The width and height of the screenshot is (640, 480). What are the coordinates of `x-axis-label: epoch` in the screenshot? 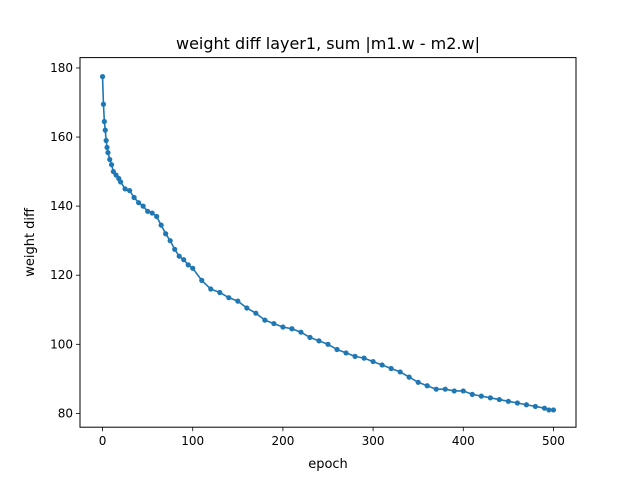 It's located at (328, 464).